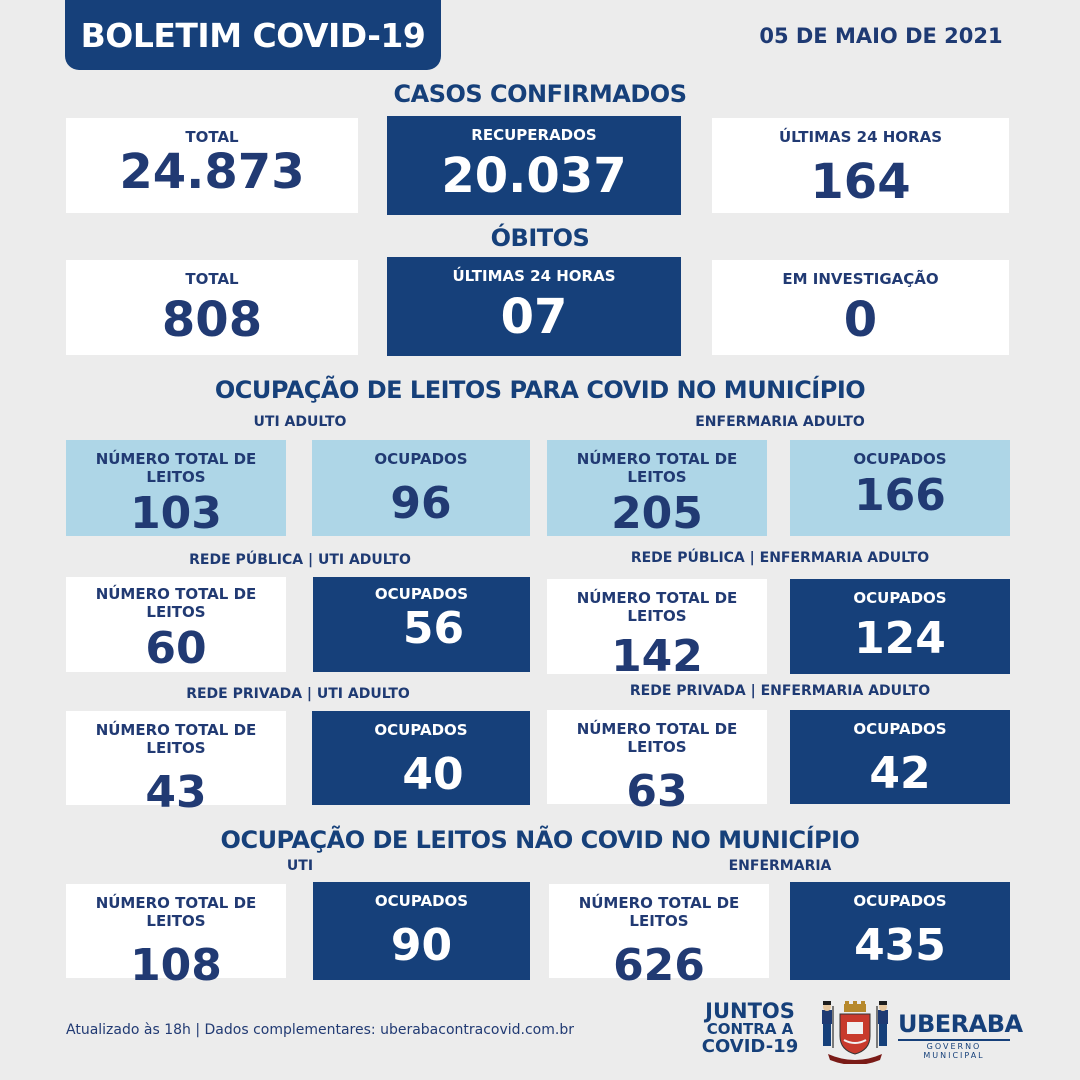 This screenshot has height=1080, width=1080. What do you see at coordinates (176, 965) in the screenshot?
I see `nao-covid-uti-total-value: 108` at bounding box center [176, 965].